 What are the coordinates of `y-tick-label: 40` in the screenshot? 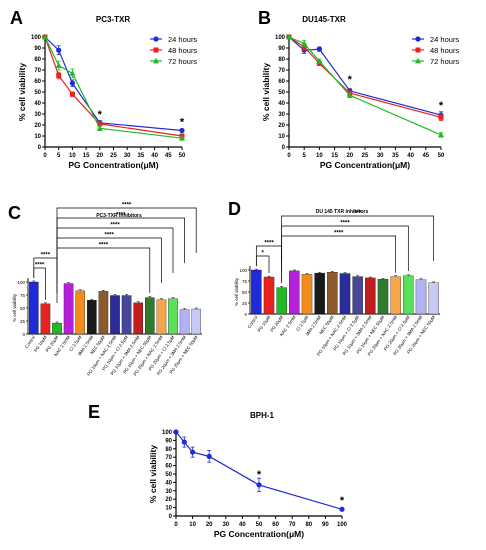 It's located at (37, 104).